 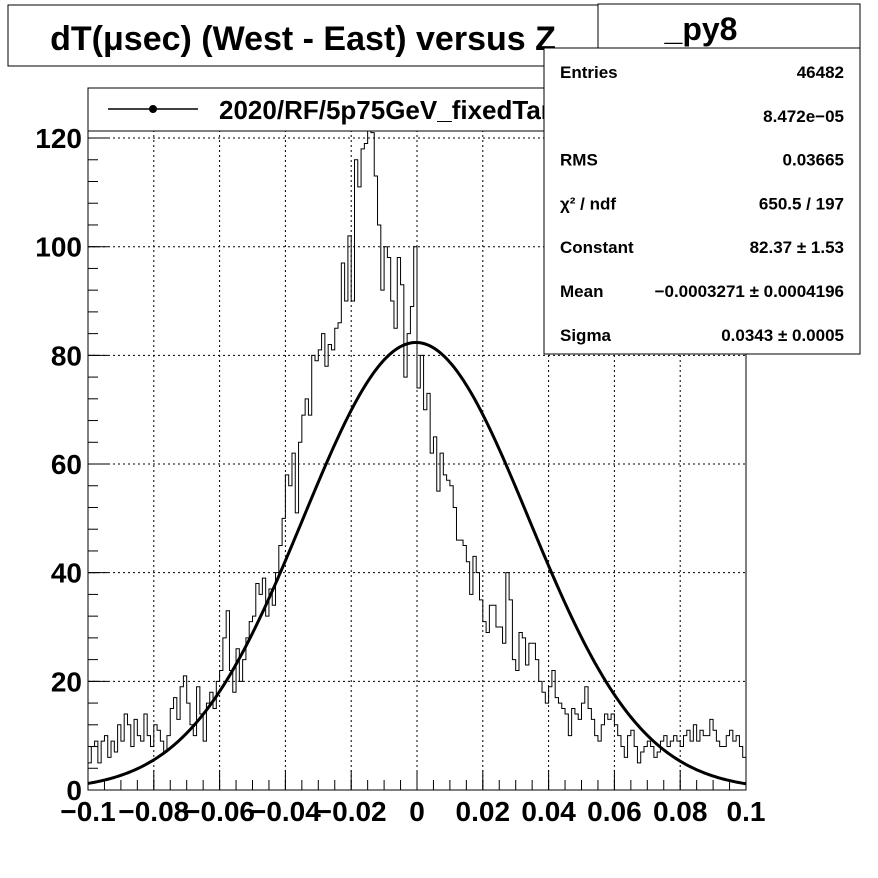 What do you see at coordinates (746, 811) in the screenshot?
I see `x-tick-label: 0.1` at bounding box center [746, 811].